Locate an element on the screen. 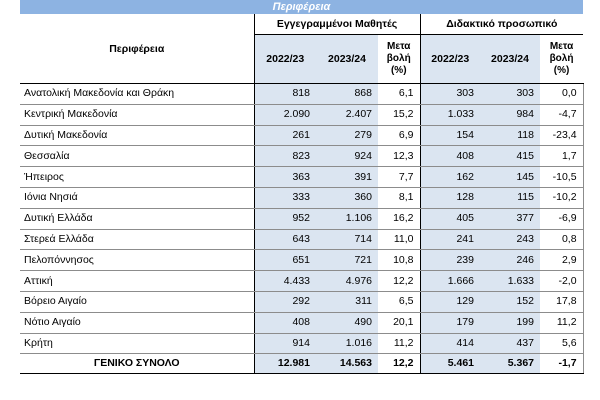  students-2022-cell: 333 is located at coordinates (285, 198).